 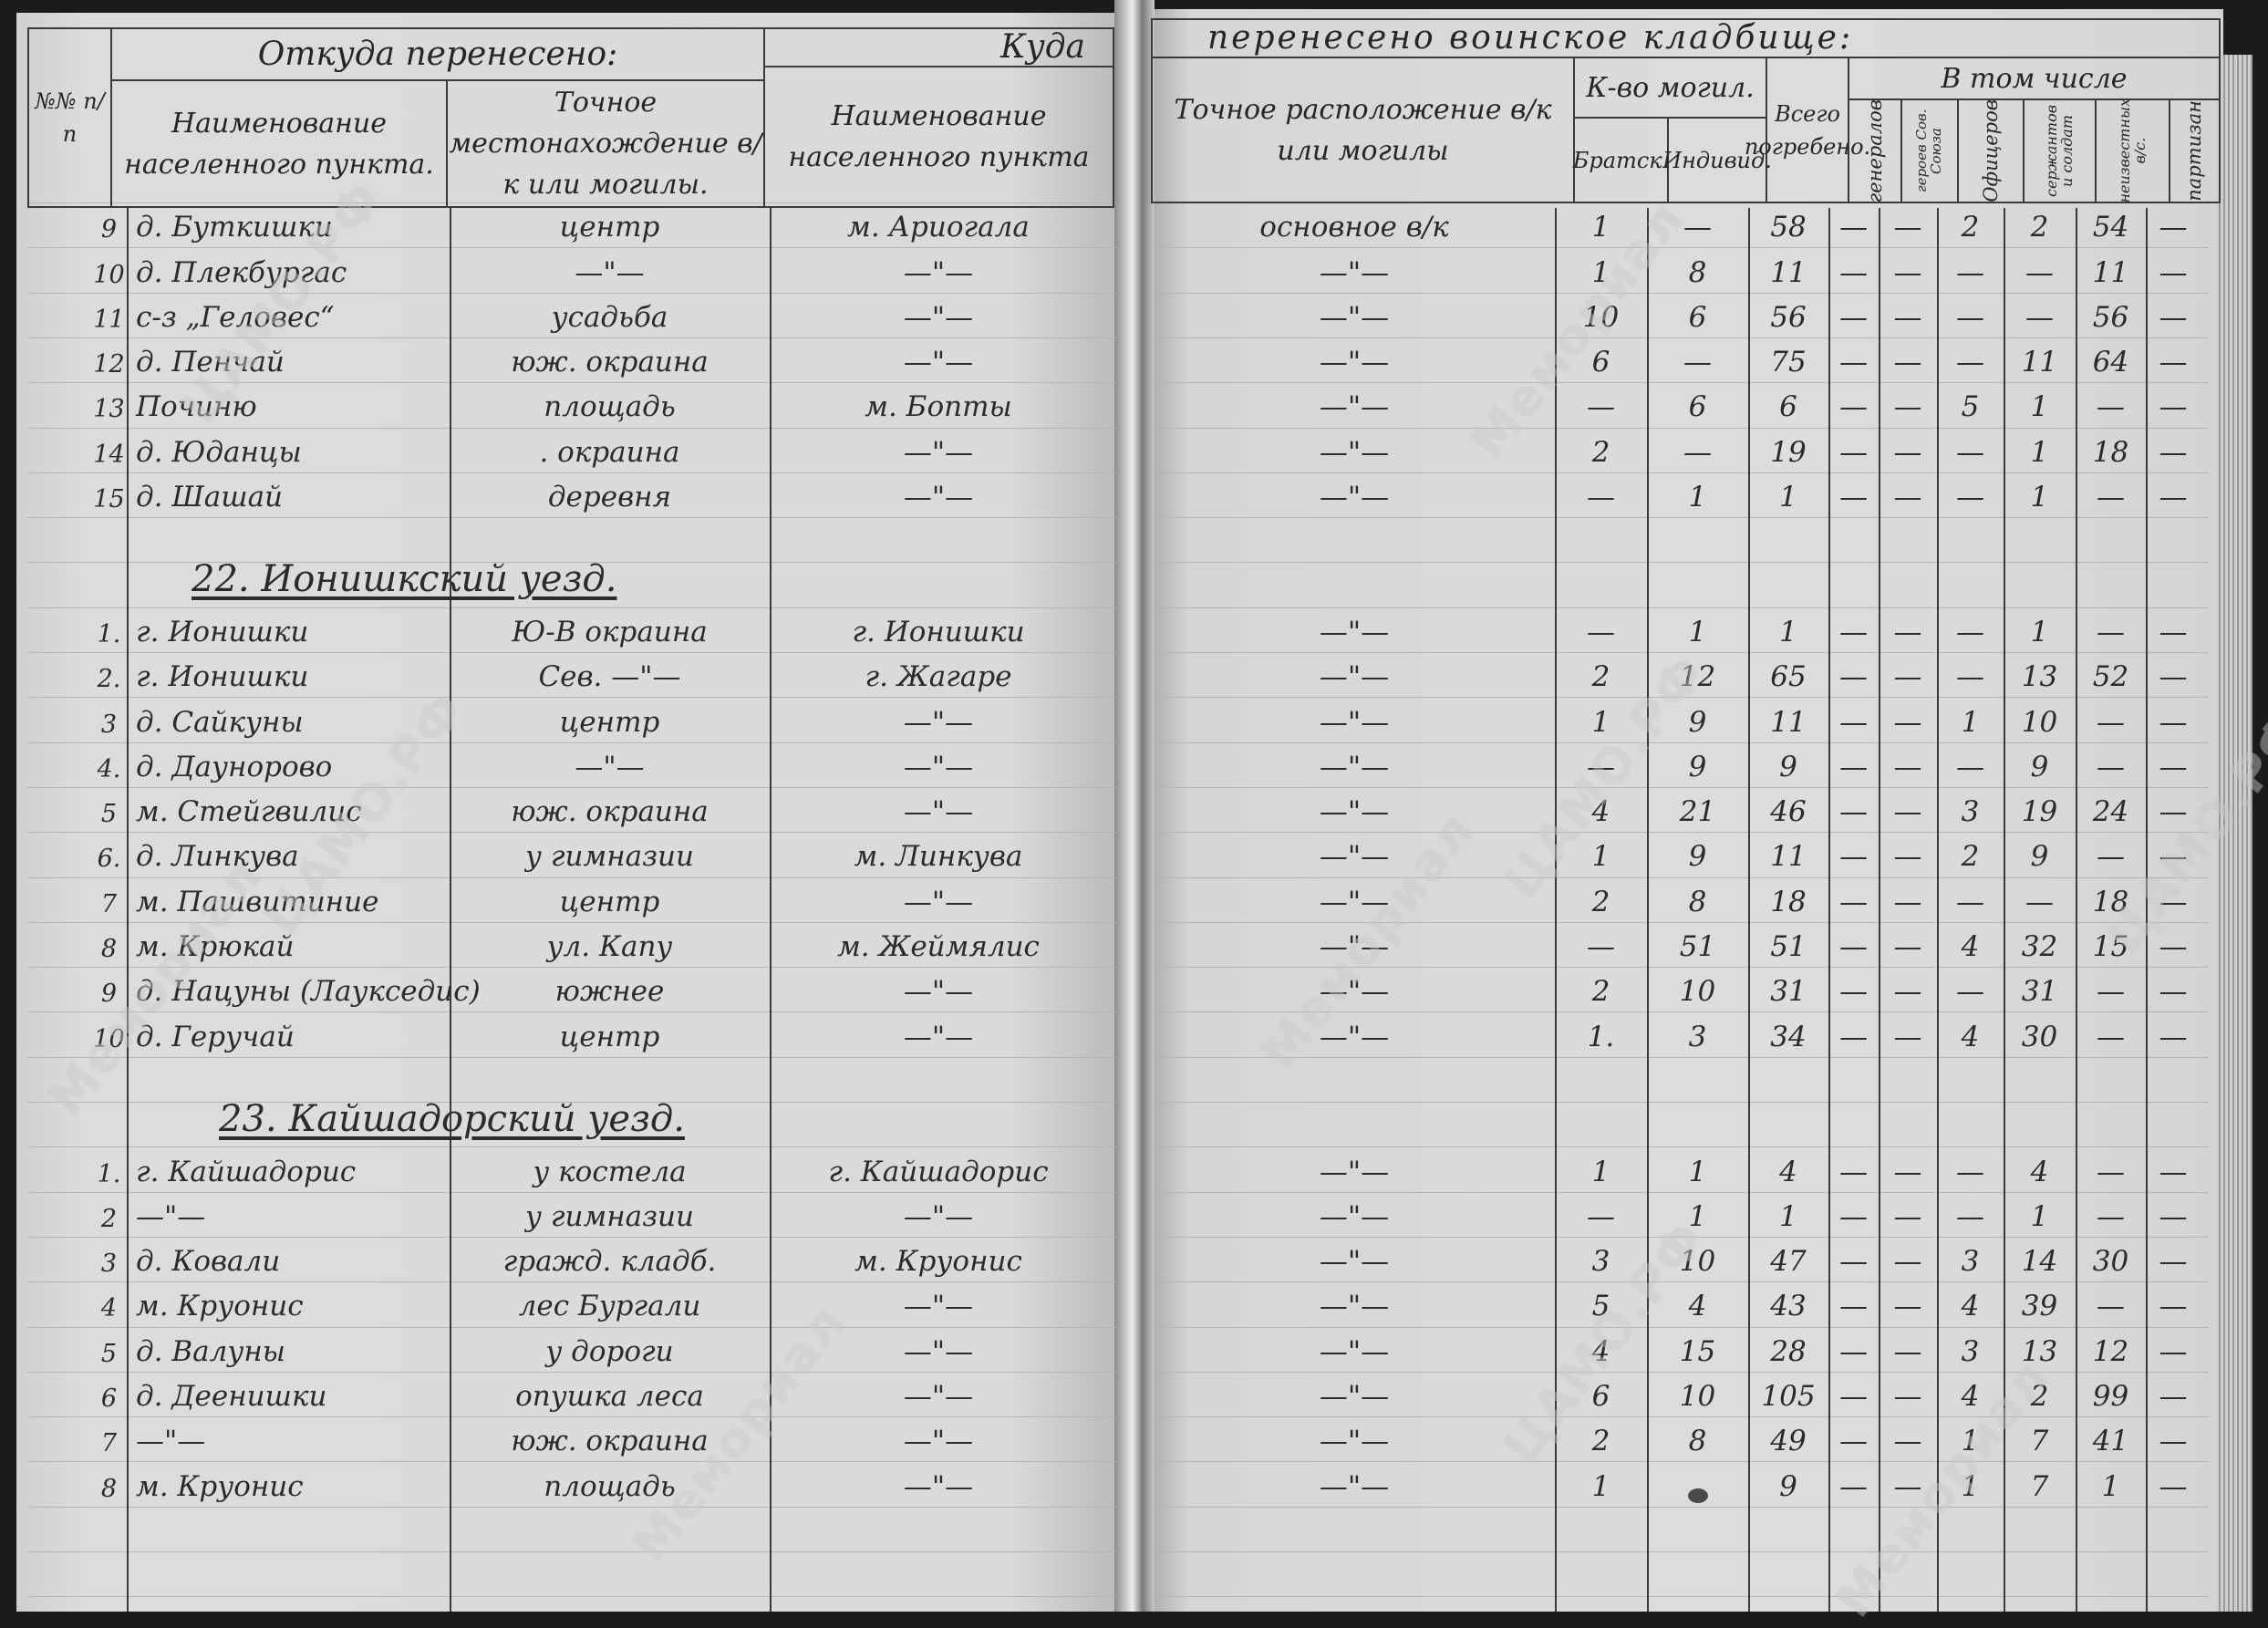 What do you see at coordinates (1788, 1442) in the screenshot?
I see `cell-total: 49` at bounding box center [1788, 1442].